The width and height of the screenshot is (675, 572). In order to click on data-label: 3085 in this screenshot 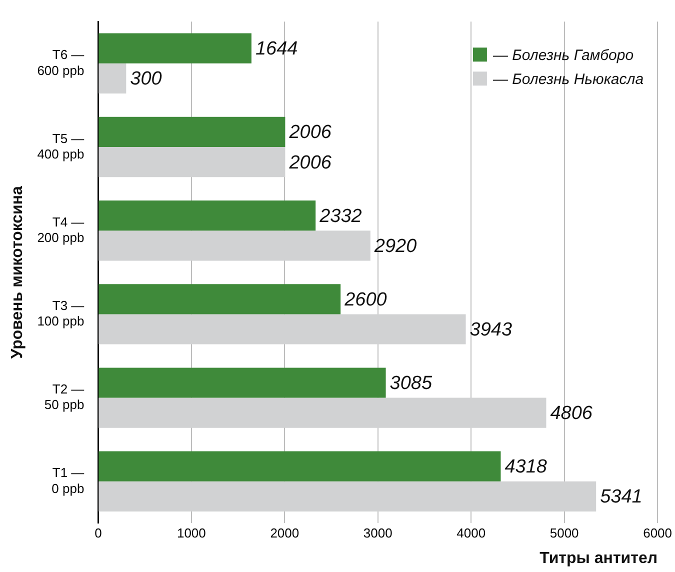, I will do `click(411, 383)`.